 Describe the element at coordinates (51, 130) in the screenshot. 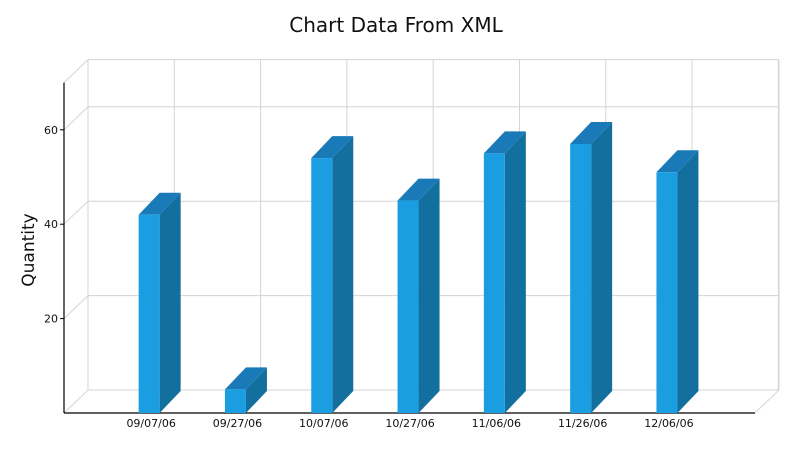

I see `y-tick-label: 60` at that location.